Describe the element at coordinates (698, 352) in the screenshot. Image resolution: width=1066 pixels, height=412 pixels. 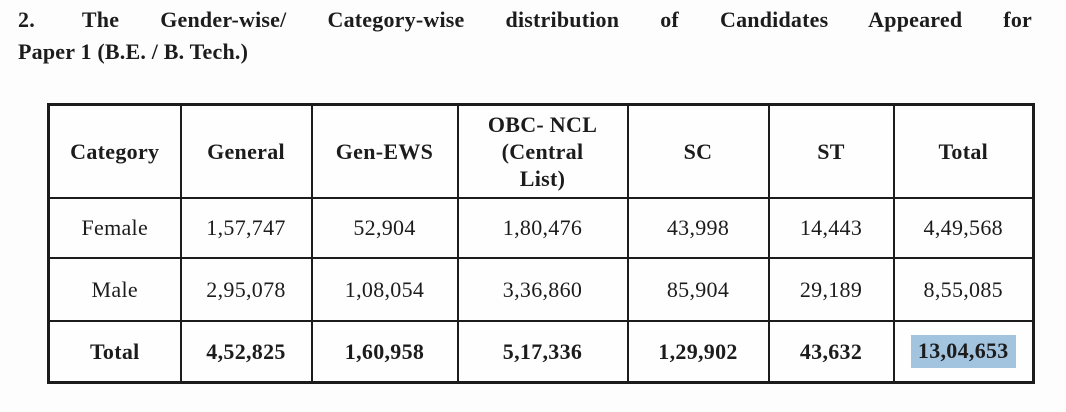
I see `cell-total-sc: 1,29,902` at that location.